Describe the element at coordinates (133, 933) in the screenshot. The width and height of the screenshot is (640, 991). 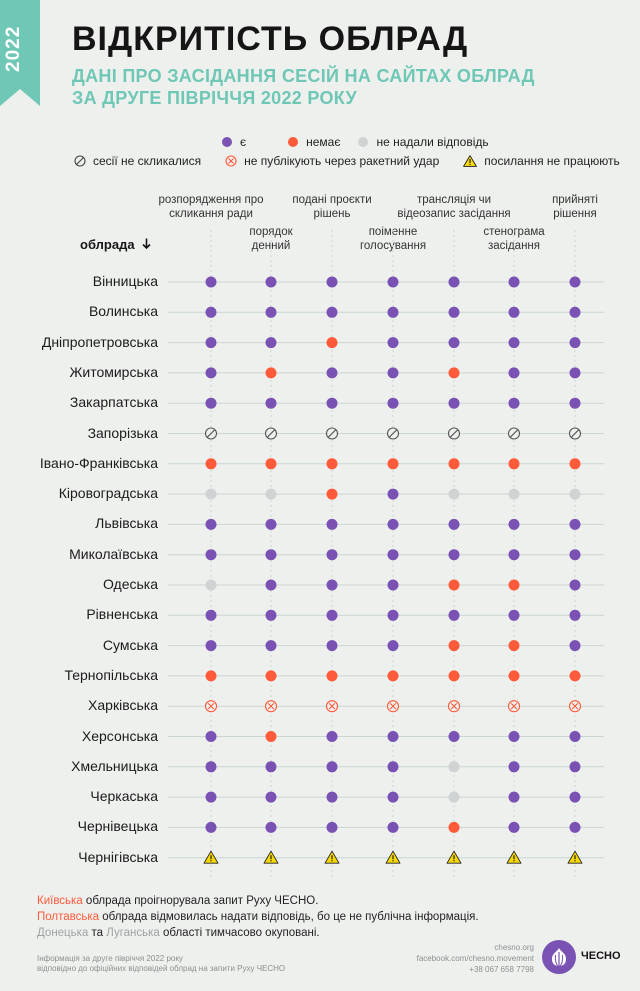
I see `footer-luhansk: Луганська` at that location.